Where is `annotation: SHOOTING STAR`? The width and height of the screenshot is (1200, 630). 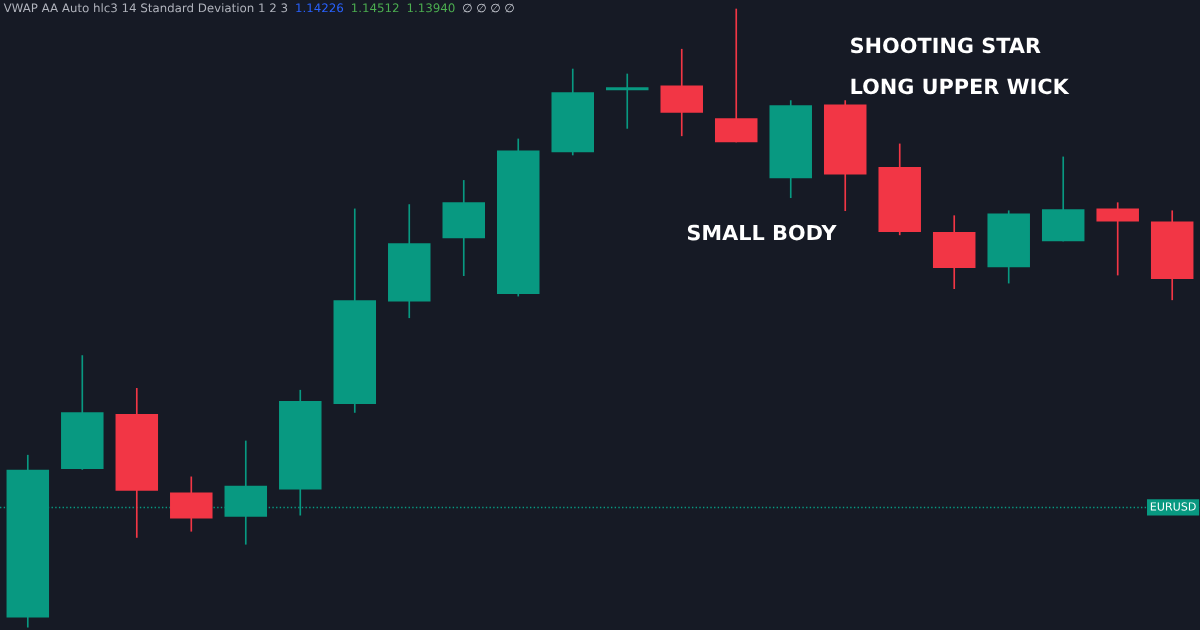 annotation: SHOOTING STAR is located at coordinates (946, 45).